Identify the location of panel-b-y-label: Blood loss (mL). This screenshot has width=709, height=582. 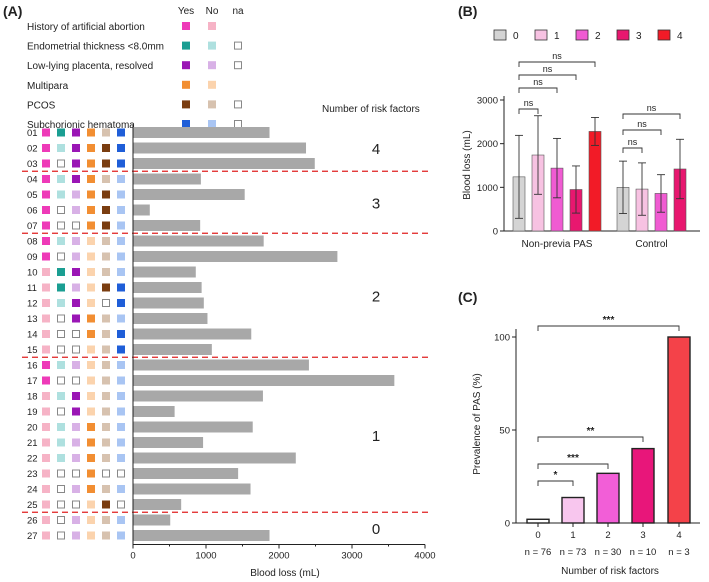
(467, 164).